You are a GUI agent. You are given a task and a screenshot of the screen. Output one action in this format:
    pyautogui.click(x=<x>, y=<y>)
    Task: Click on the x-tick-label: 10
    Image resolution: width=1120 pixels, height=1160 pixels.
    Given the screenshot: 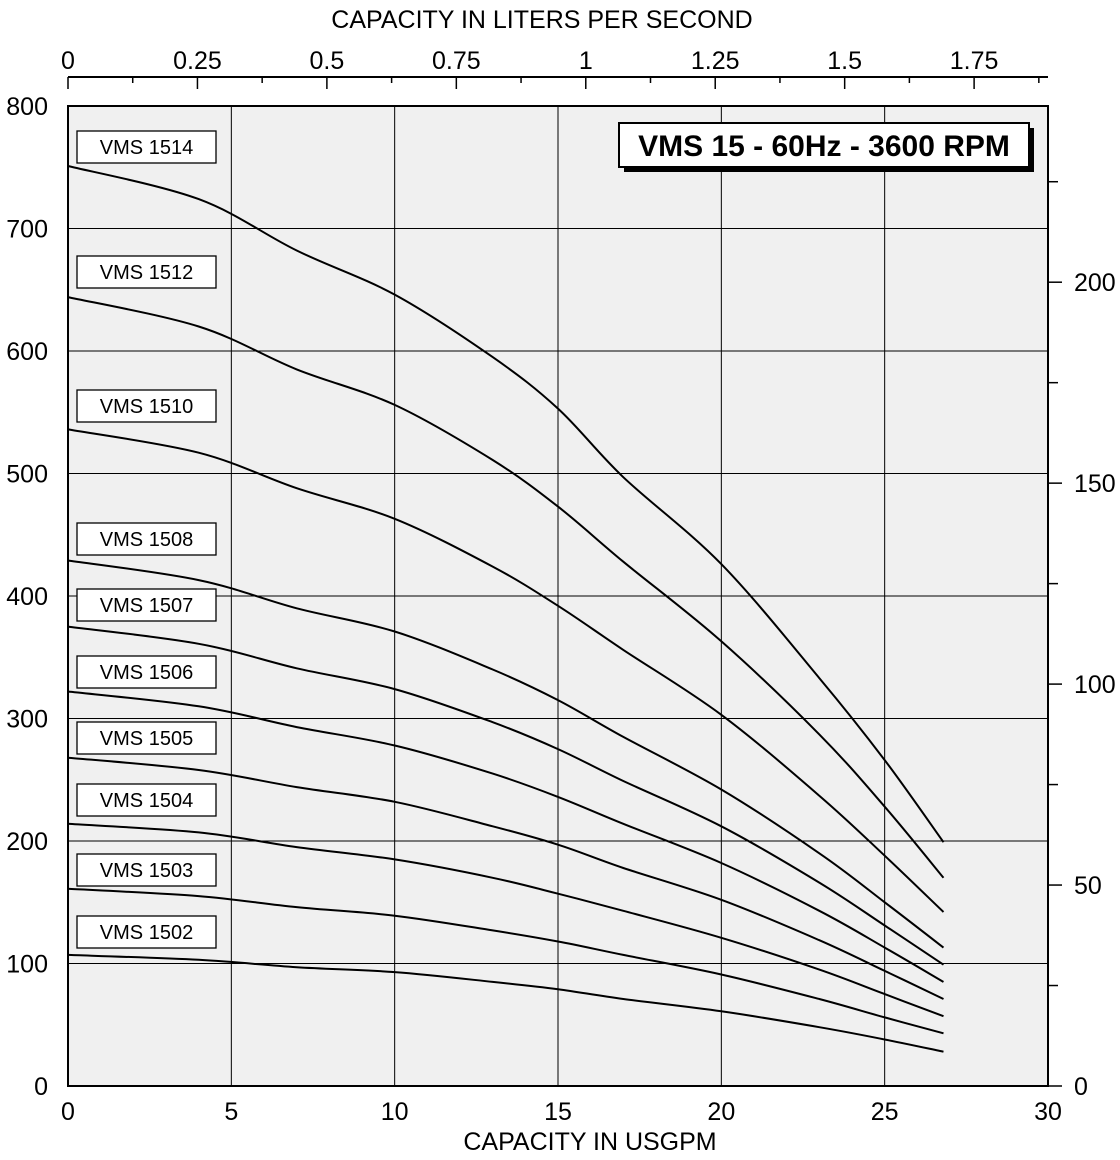 What is the action you would take?
    pyautogui.click(x=395, y=1112)
    